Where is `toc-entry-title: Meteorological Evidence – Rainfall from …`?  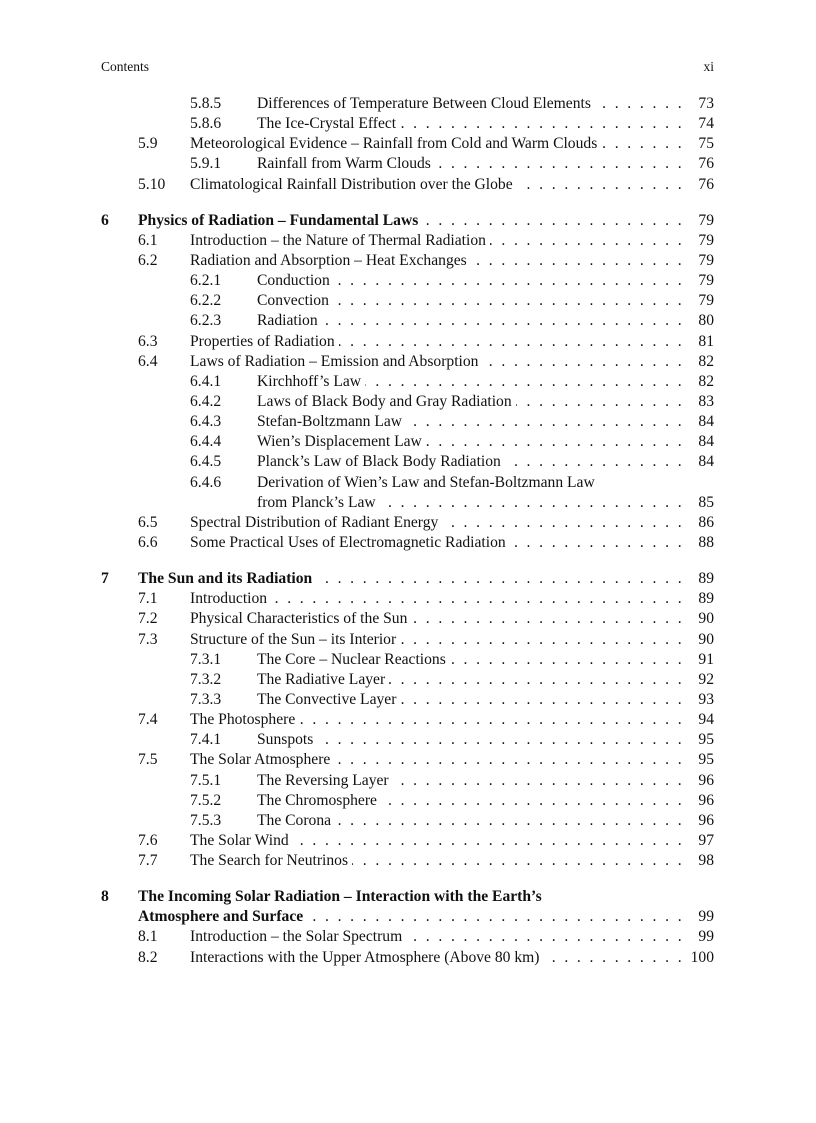 toc-entry-title: Meteorological Evidence – Rainfall from … is located at coordinates (394, 144).